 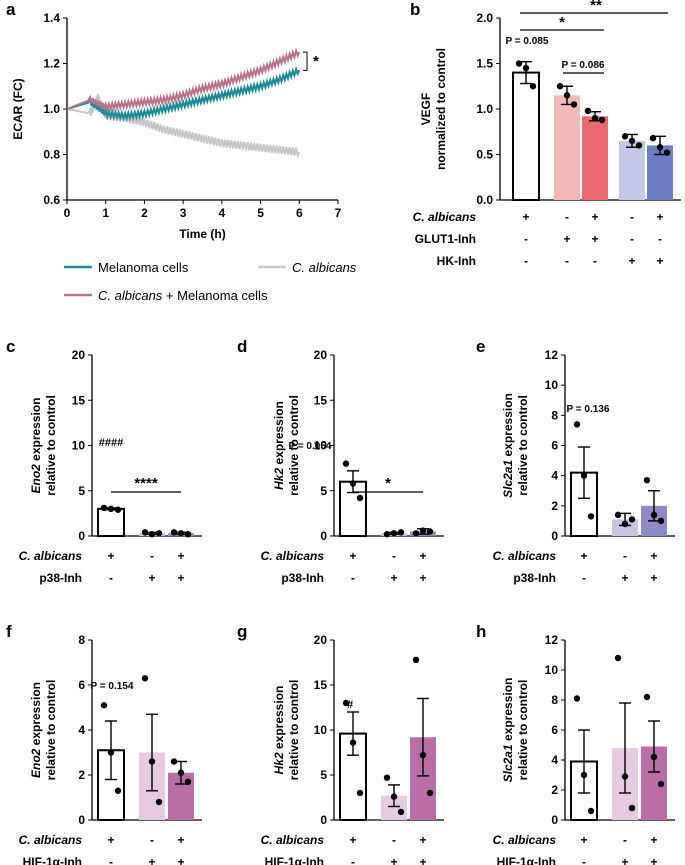 I want to click on row-label-e-0: C. albicans, so click(x=525, y=556).